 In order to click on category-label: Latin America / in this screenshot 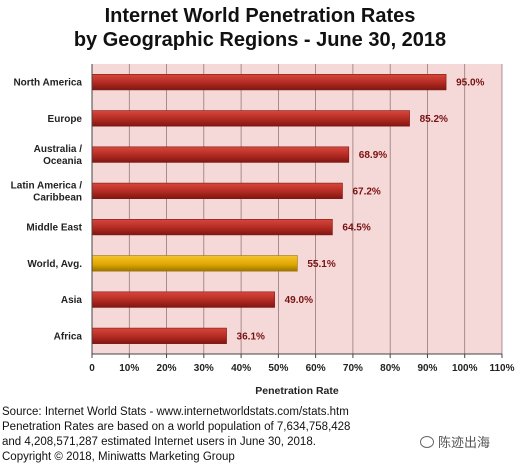, I will do `click(47, 185)`.